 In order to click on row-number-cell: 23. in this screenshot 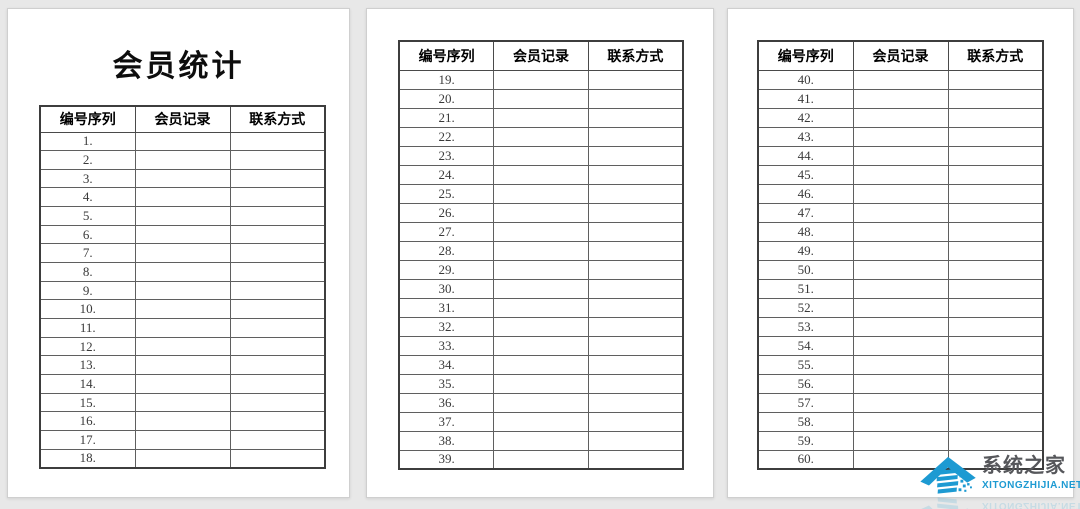, I will do `click(446, 155)`.